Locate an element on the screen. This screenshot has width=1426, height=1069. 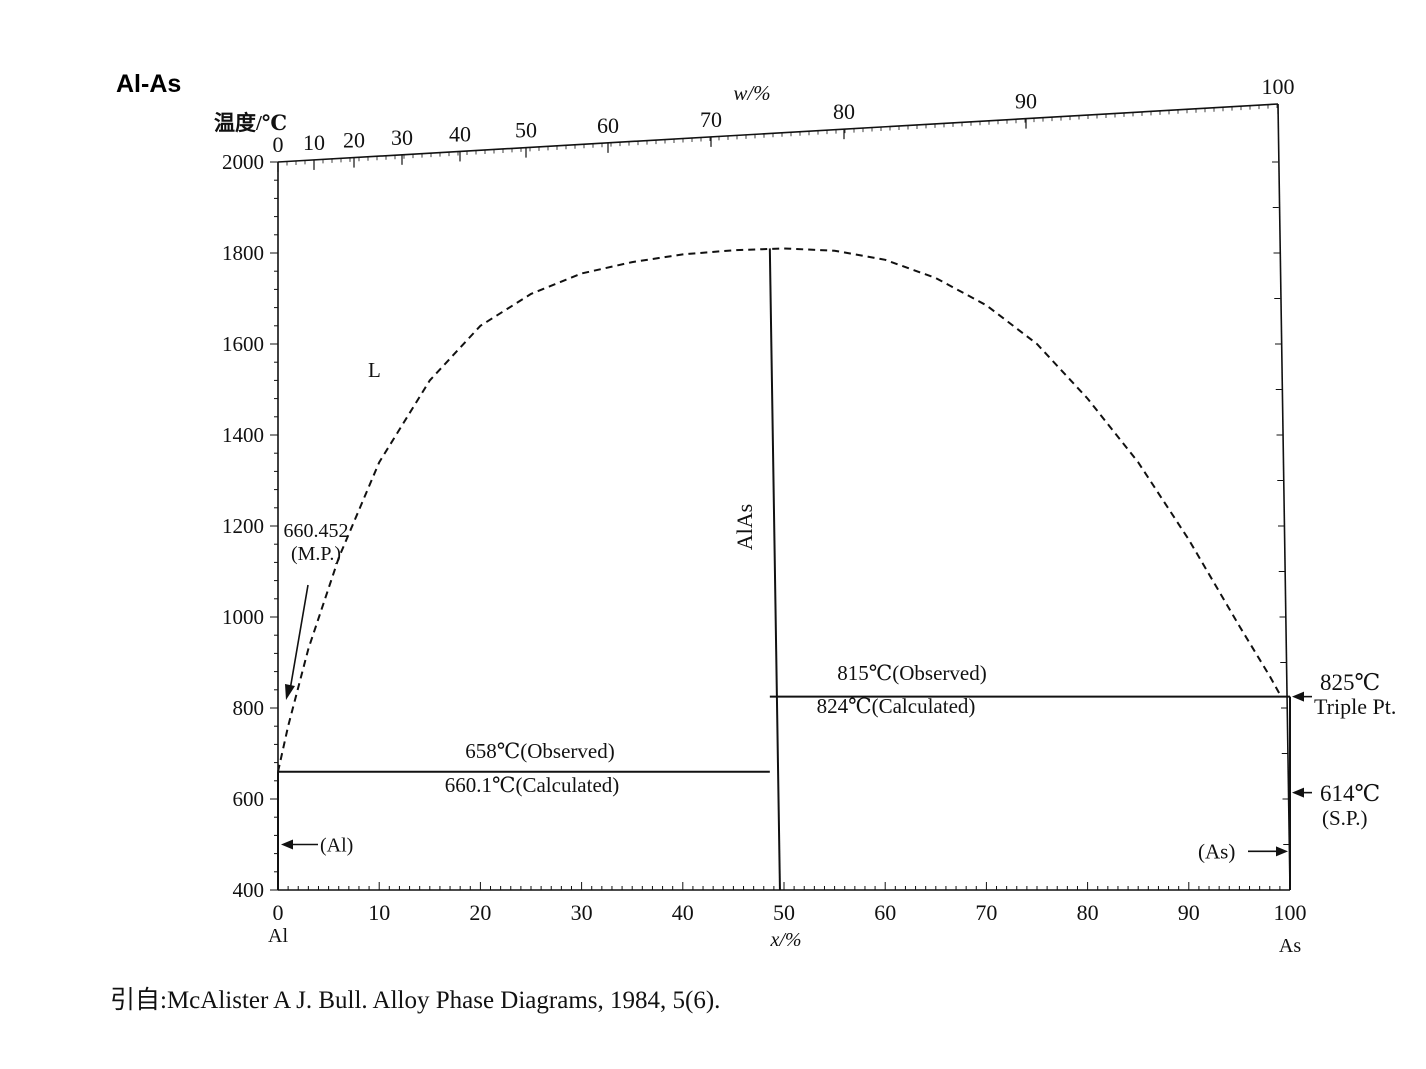
top-tick-label: 30 is located at coordinates (402, 137).